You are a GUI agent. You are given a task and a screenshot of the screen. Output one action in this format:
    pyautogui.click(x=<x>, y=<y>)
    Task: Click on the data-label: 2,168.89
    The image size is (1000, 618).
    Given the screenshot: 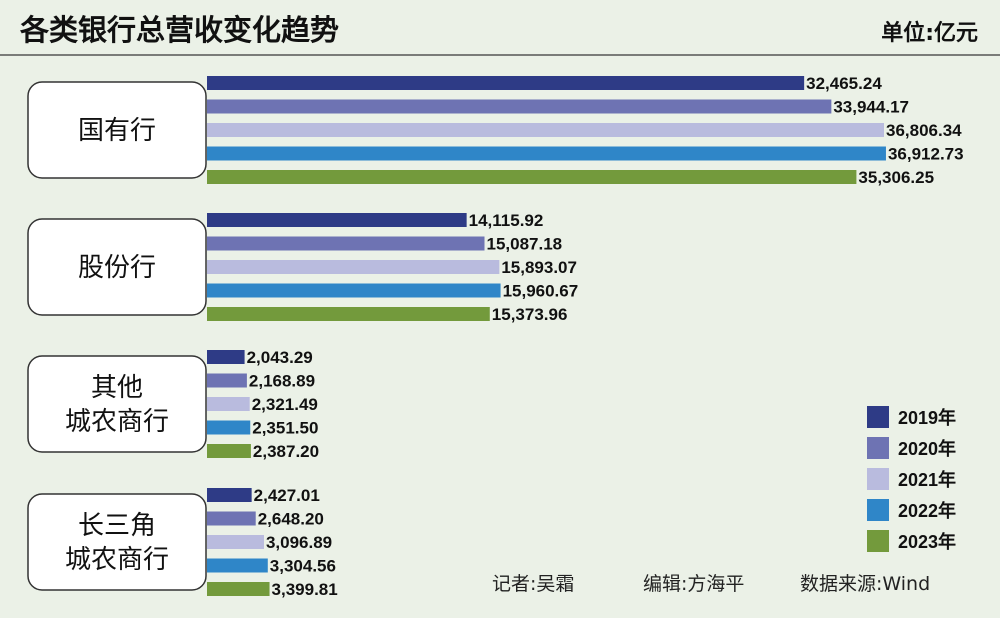 What is the action you would take?
    pyautogui.click(x=282, y=381)
    